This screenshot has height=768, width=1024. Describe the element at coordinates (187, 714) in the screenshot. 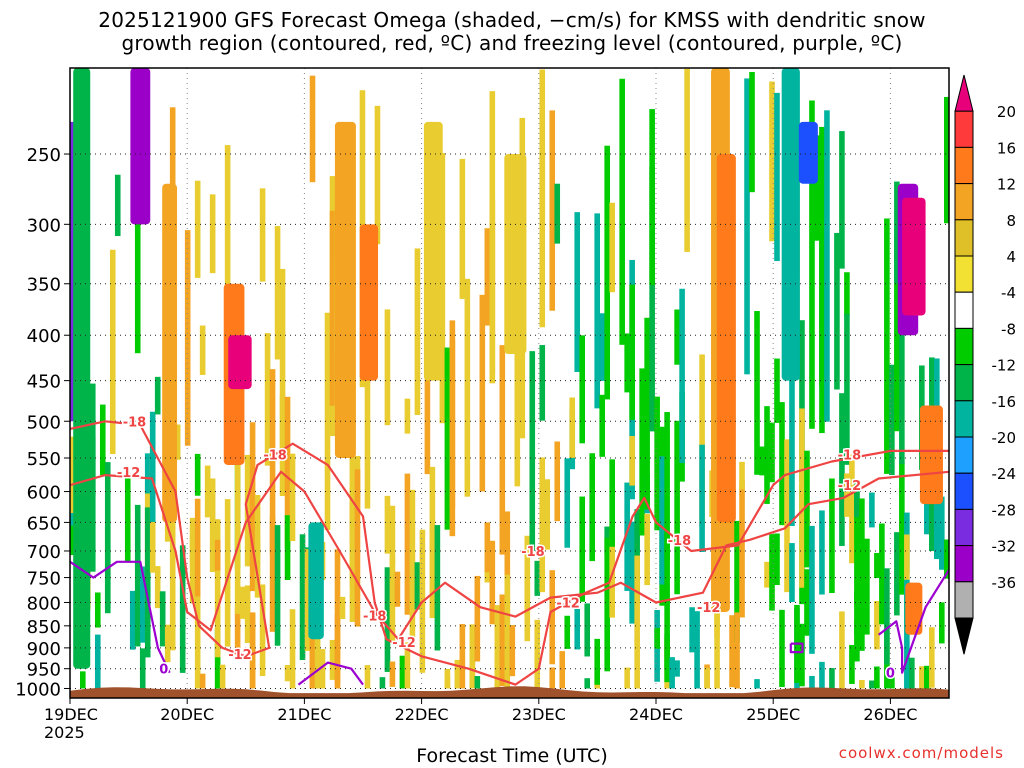

I see `x-tick-label: 20DEC` at that location.